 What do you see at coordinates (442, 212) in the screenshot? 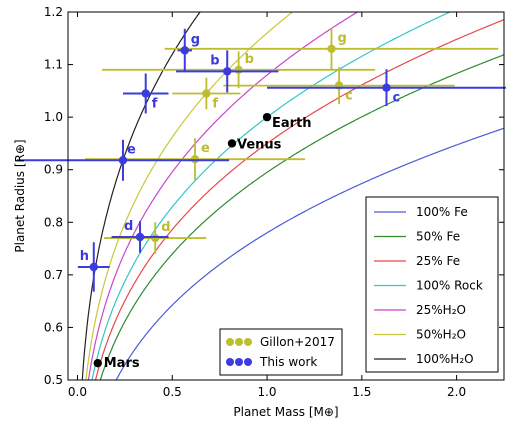
I see `legend-label-0: 100% Fe` at bounding box center [442, 212].